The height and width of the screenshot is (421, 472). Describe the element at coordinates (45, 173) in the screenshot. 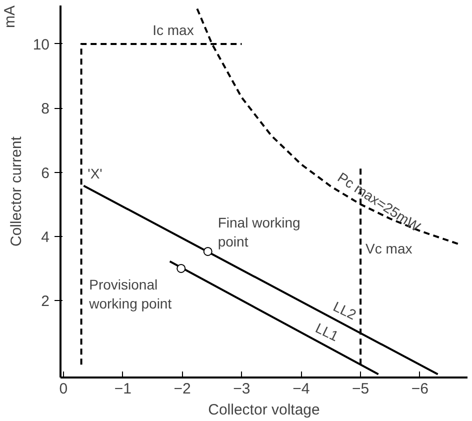

I see `y-tick-label: 6` at that location.